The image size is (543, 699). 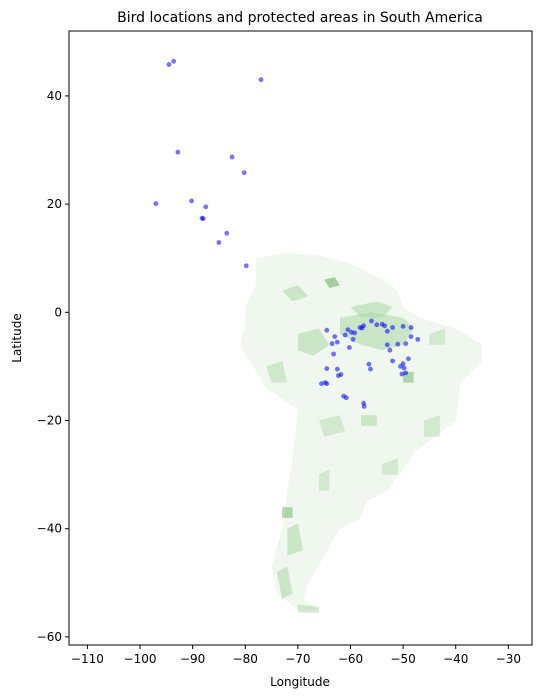 What do you see at coordinates (49, 637) in the screenshot?
I see `y-tick-label: −60` at bounding box center [49, 637].